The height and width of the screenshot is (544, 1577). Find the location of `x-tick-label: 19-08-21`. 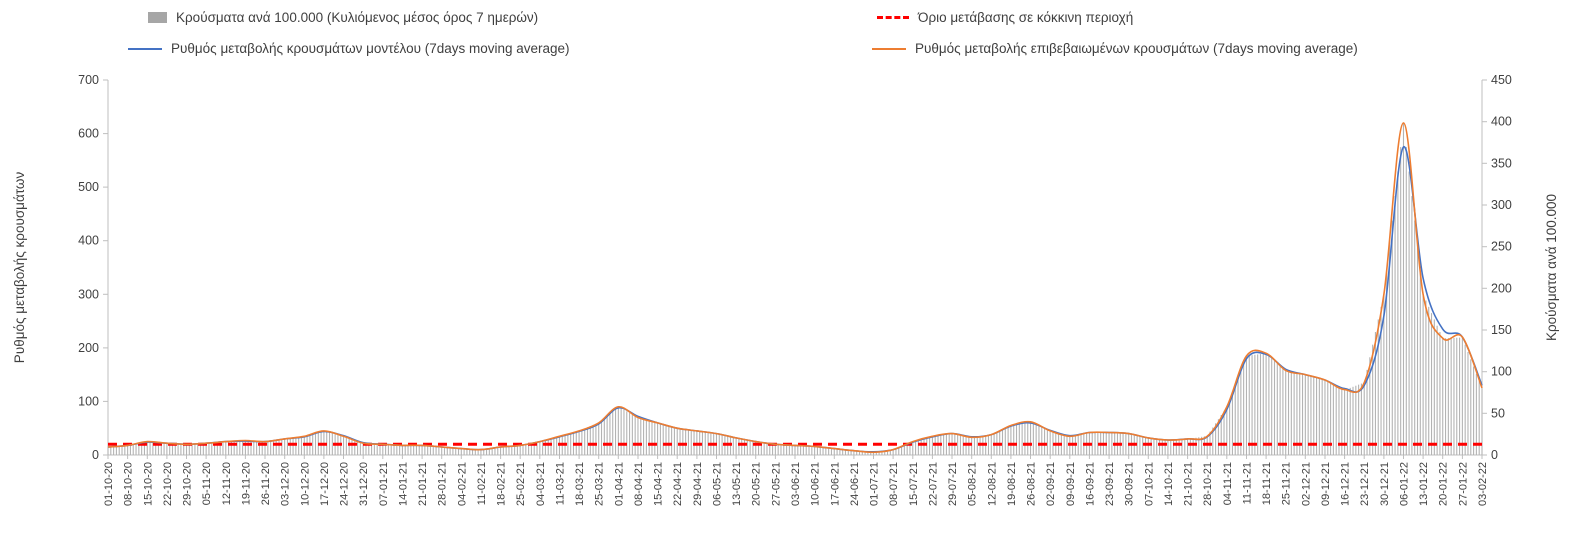

x-tick-label: 19-08-21 is located at coordinates (1012, 484).